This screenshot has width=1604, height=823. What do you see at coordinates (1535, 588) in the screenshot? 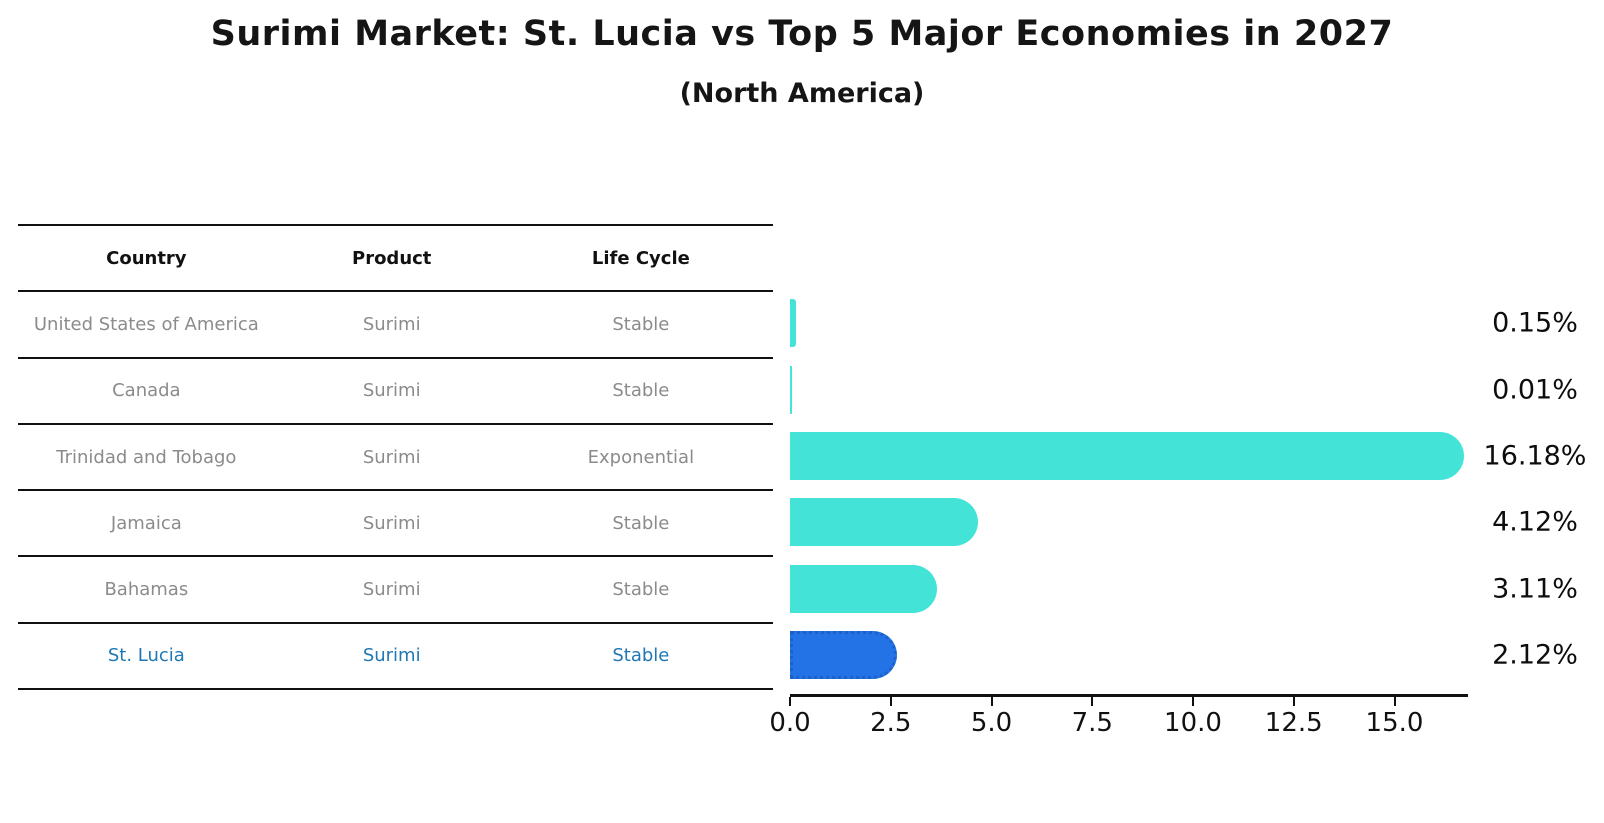
I see `value-label: 3.11%` at bounding box center [1535, 588].